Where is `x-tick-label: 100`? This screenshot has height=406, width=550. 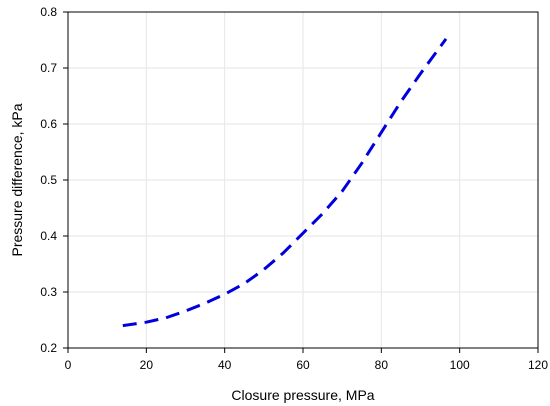 x-tick-label: 100 is located at coordinates (460, 365).